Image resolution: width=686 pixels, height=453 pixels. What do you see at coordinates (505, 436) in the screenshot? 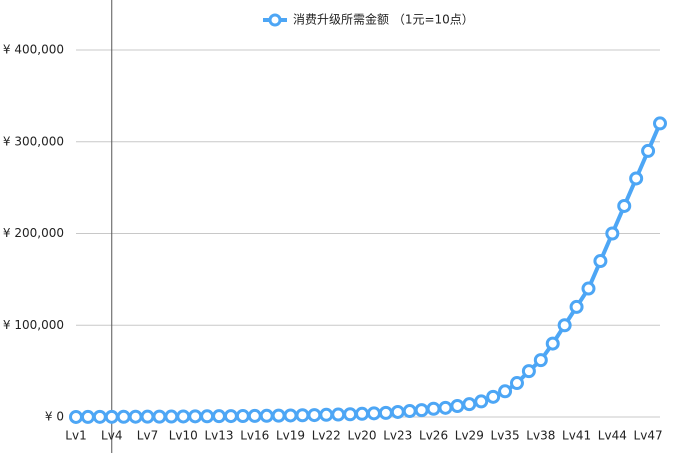
I see `x-tick-label: Lv35` at bounding box center [505, 436].